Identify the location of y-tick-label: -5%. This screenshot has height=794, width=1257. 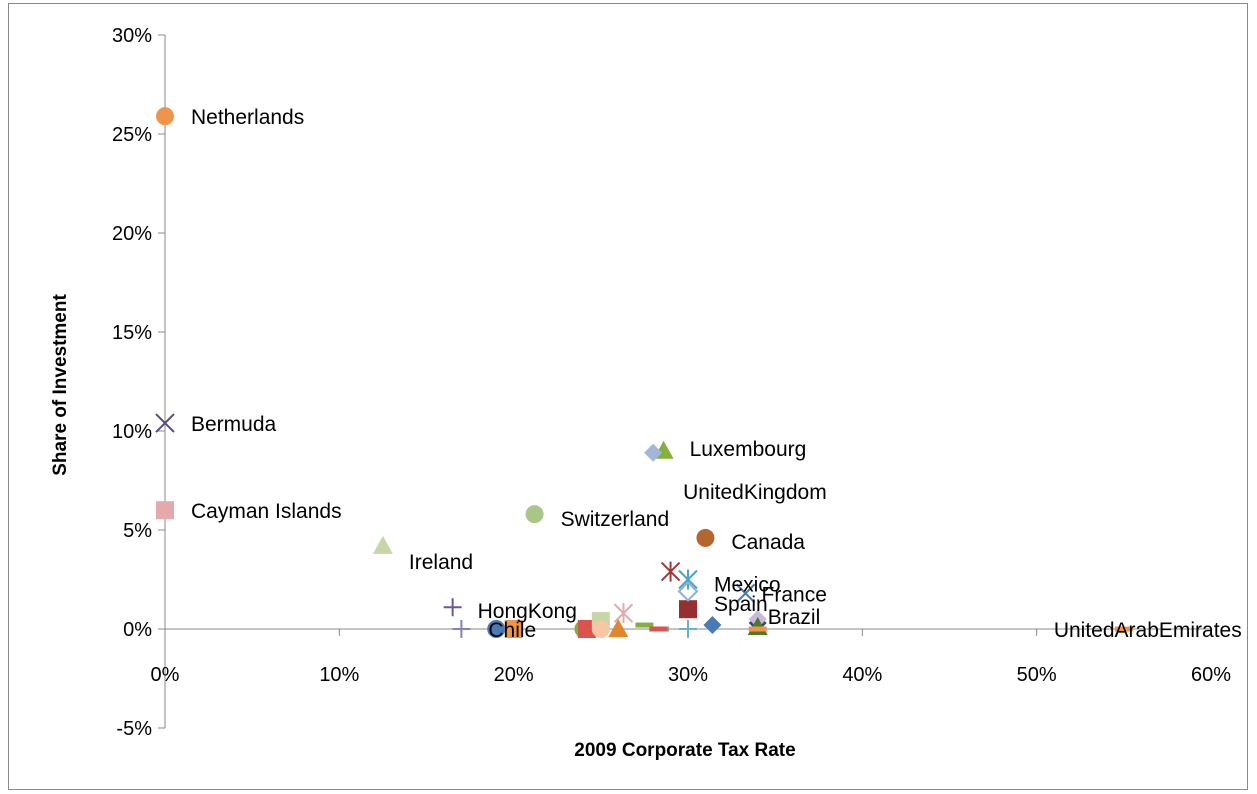
(134, 729).